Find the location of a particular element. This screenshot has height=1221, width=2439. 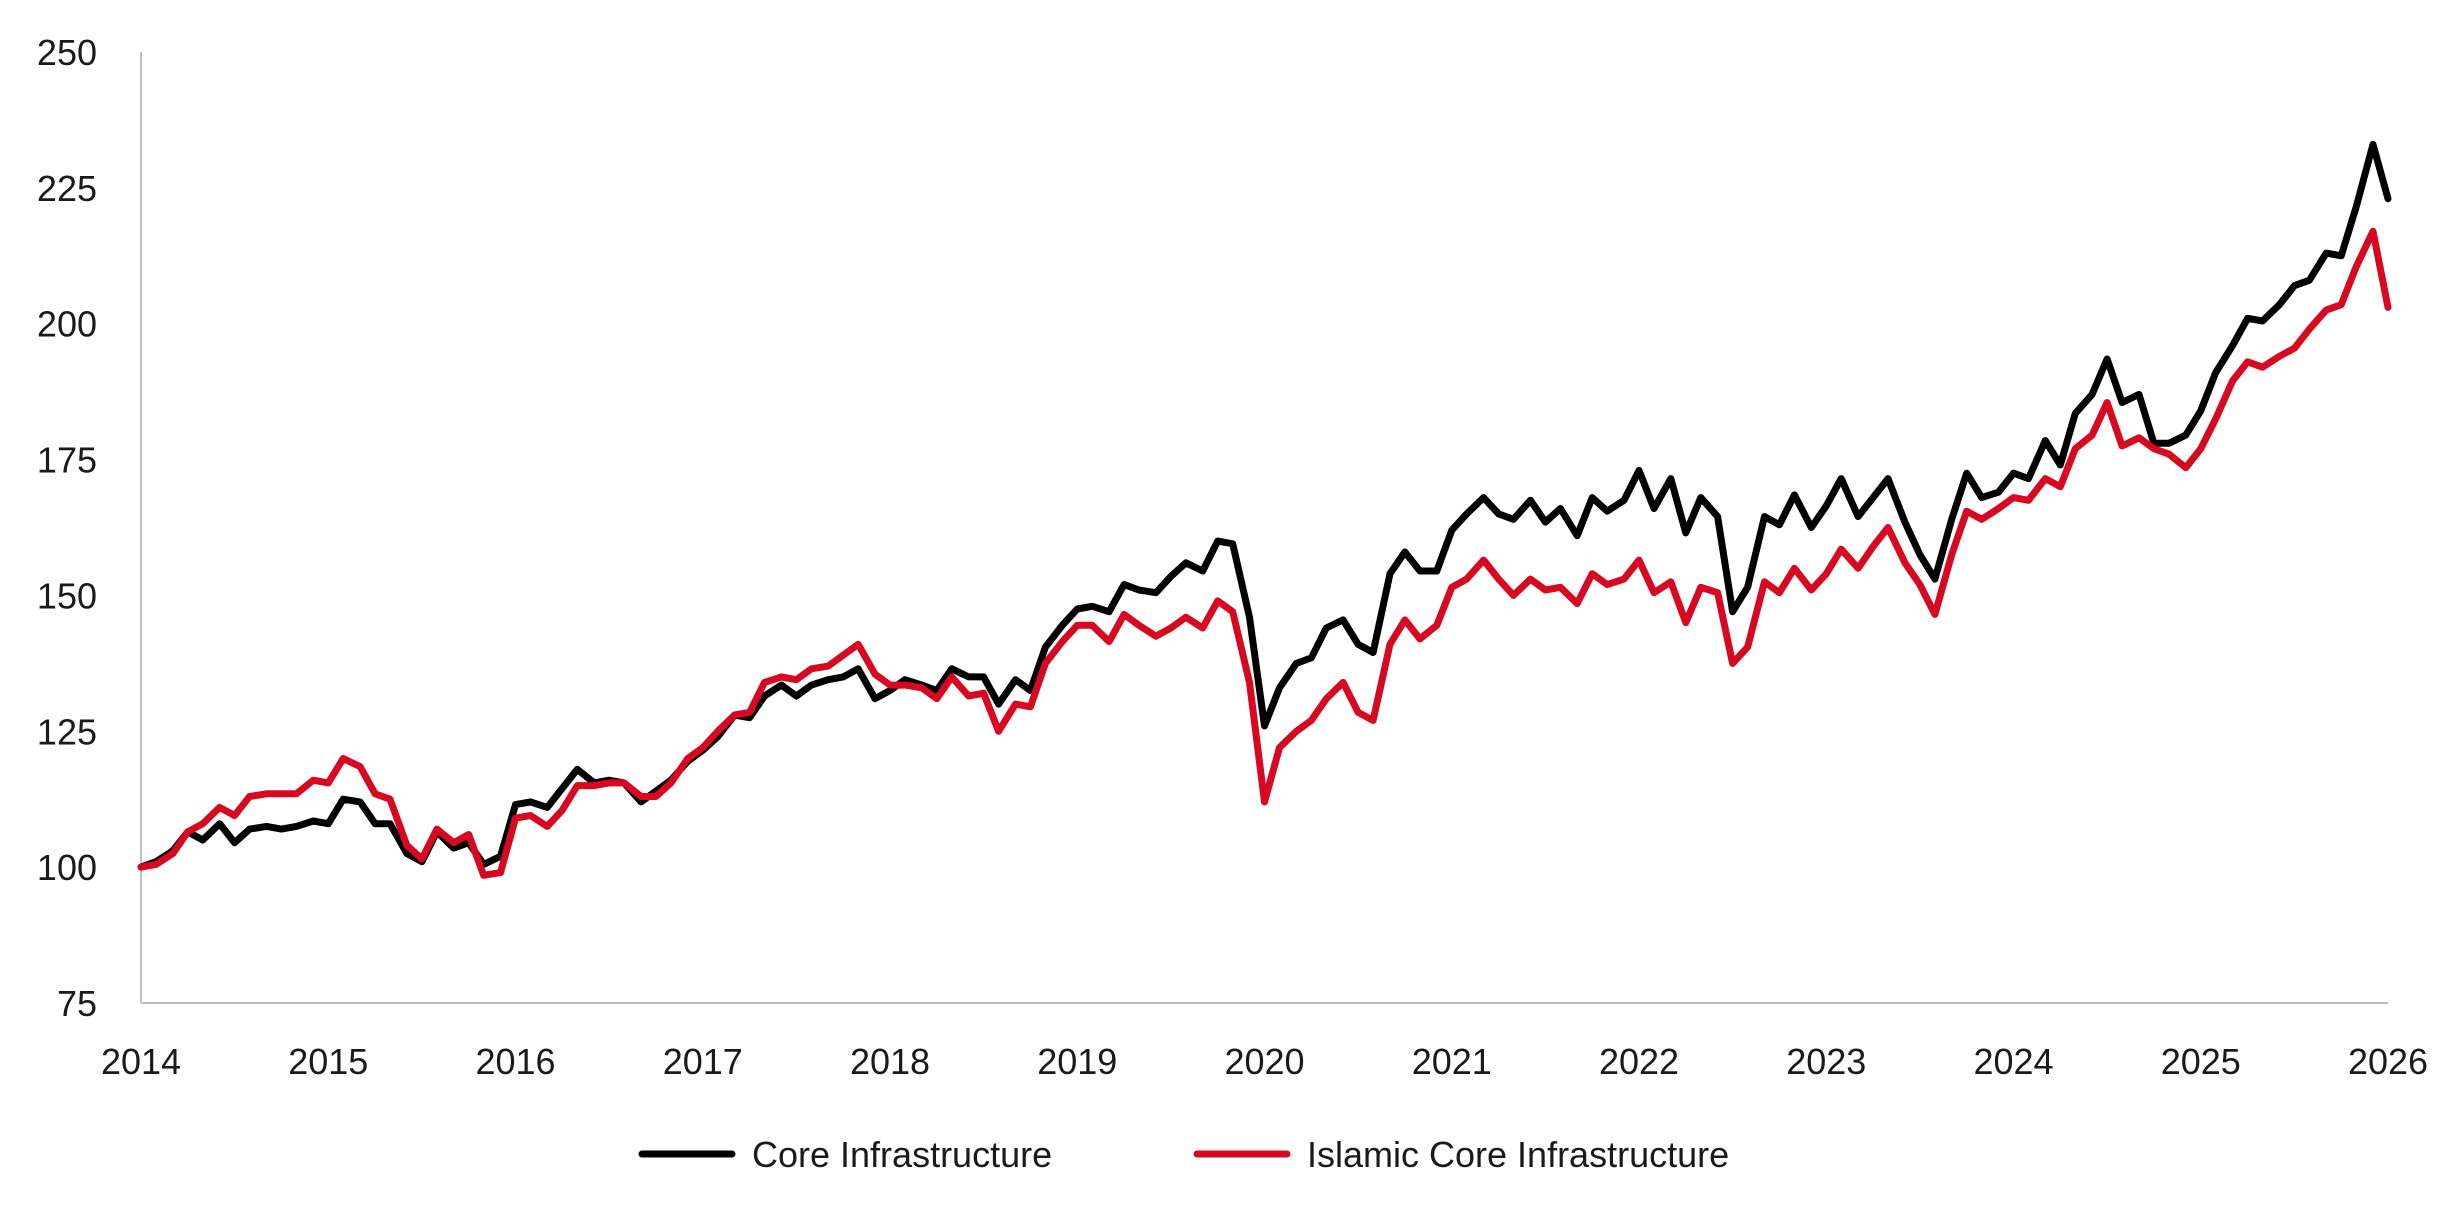

x-tick-label: 2022 is located at coordinates (1639, 1061).